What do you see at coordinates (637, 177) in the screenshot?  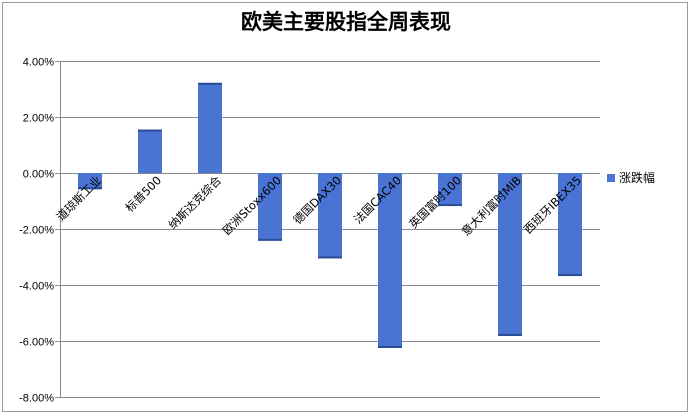 I see `legend-label: 涨跌幅` at bounding box center [637, 177].